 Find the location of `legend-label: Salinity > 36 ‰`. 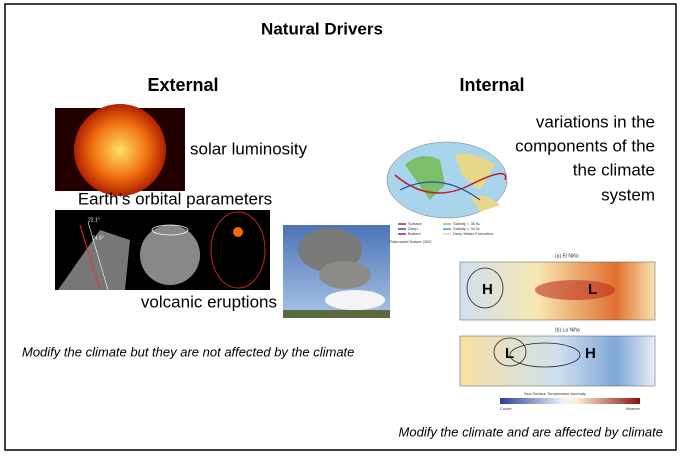

legend-label: Salinity > 36 ‰ is located at coordinates (466, 223).